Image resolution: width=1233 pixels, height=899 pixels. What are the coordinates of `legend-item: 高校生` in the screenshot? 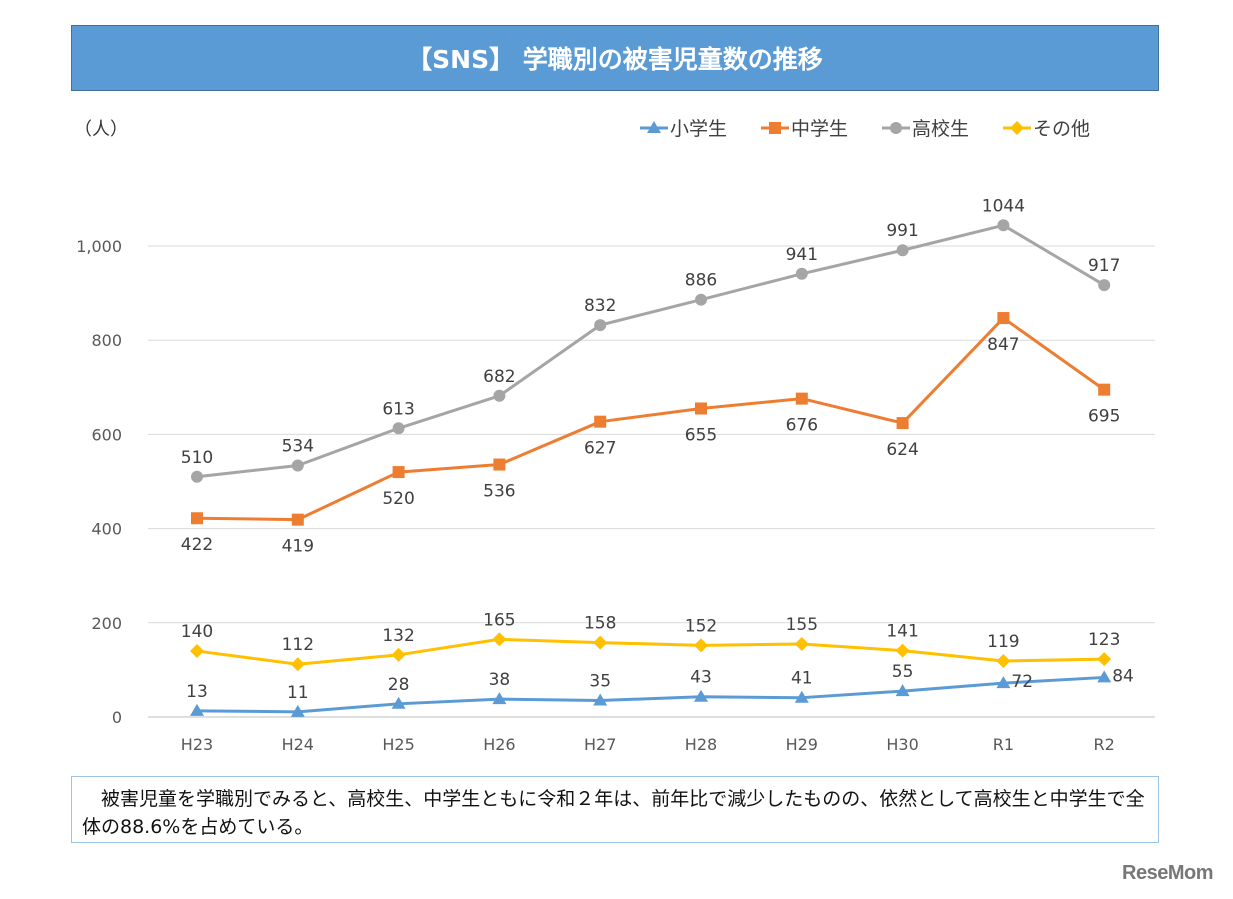 It's located at (925, 127).